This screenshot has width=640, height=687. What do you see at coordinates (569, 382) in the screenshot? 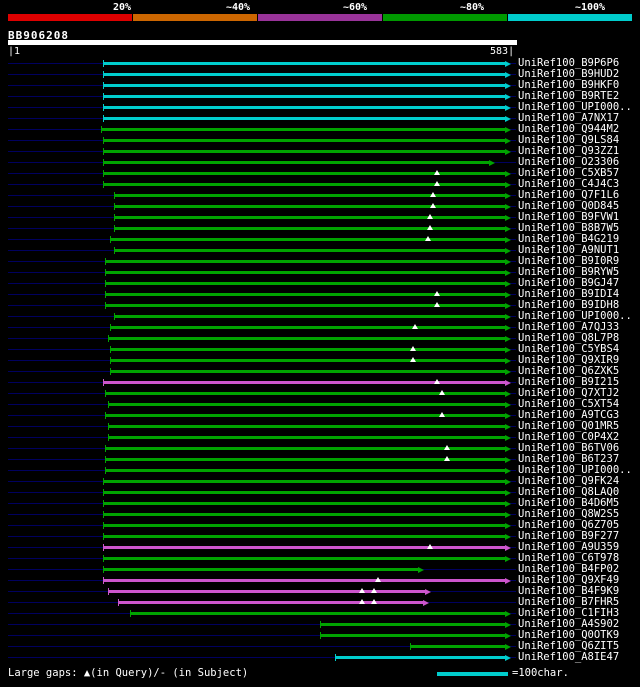
I see `hit-label: UniRef100_B9I215` at bounding box center [569, 382].